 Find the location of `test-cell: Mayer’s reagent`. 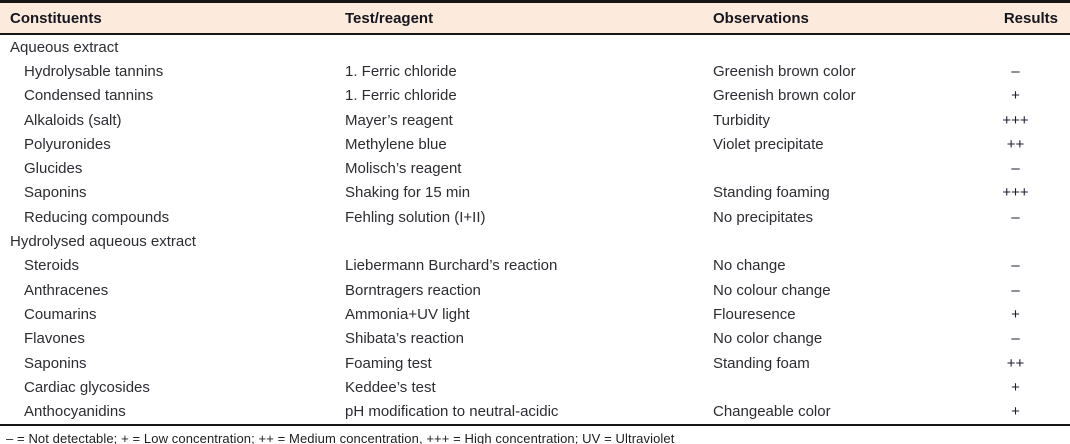

test-cell: Mayer’s reagent is located at coordinates (399, 120).